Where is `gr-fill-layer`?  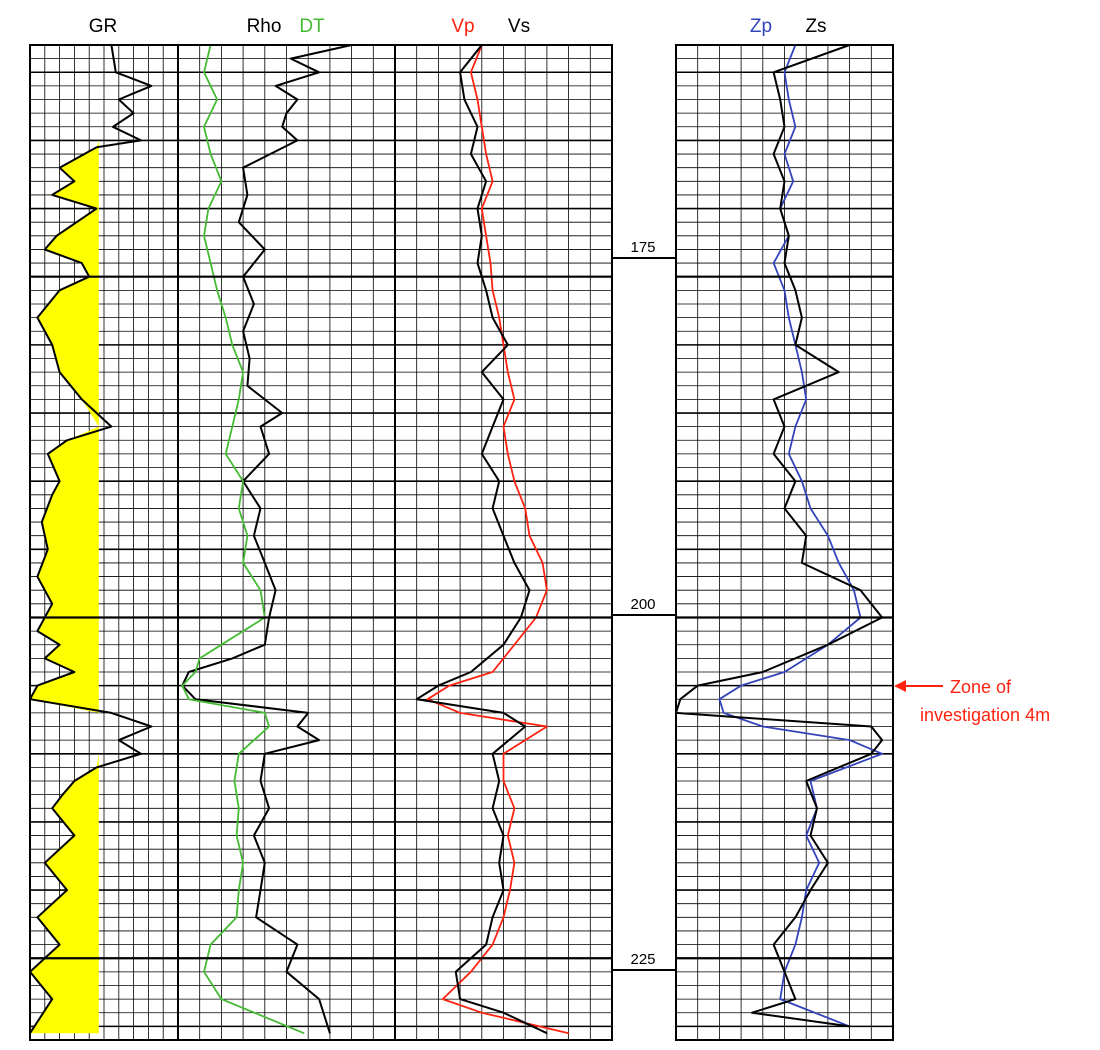 gr-fill-layer is located at coordinates (64, 539).